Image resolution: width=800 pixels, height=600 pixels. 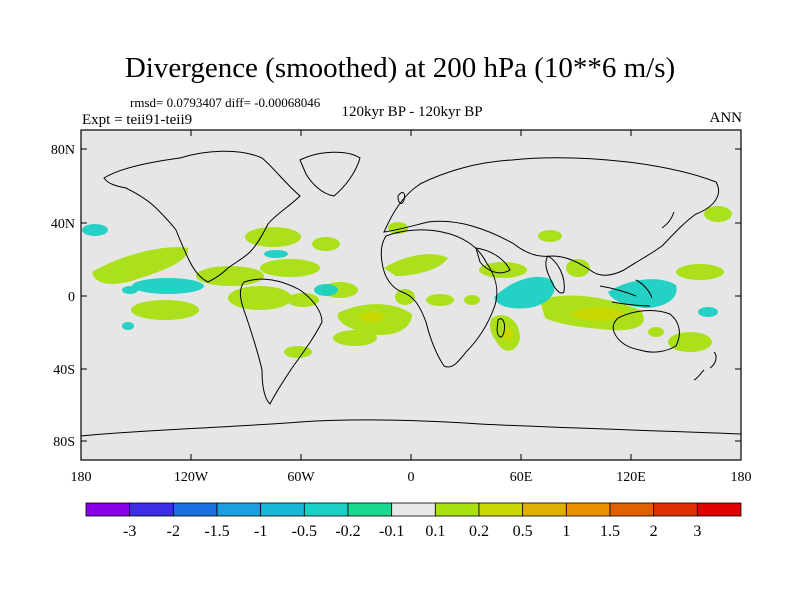 What do you see at coordinates (631, 477) in the screenshot?
I see `x-tick-120e: 120E` at bounding box center [631, 477].